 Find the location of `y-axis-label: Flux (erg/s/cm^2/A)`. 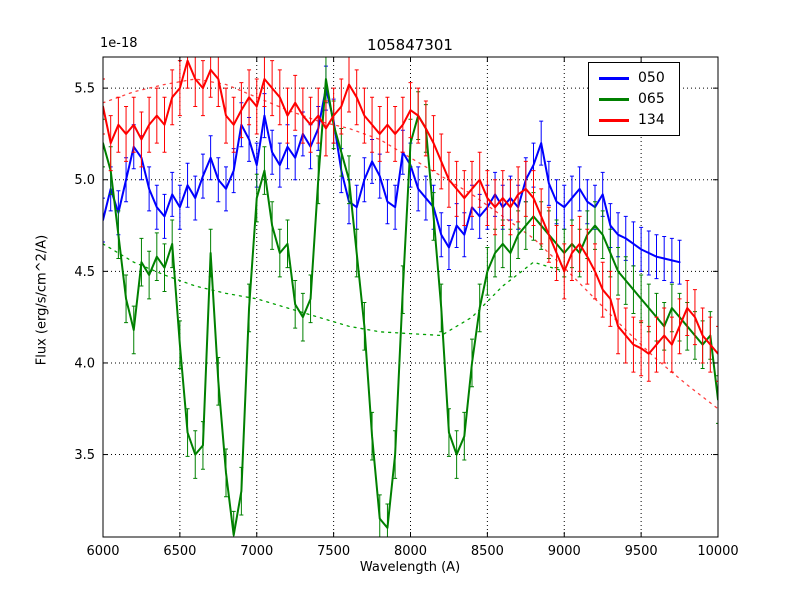

y-axis-label: Flux (erg/s/cm^2/A) is located at coordinates (42, 300).